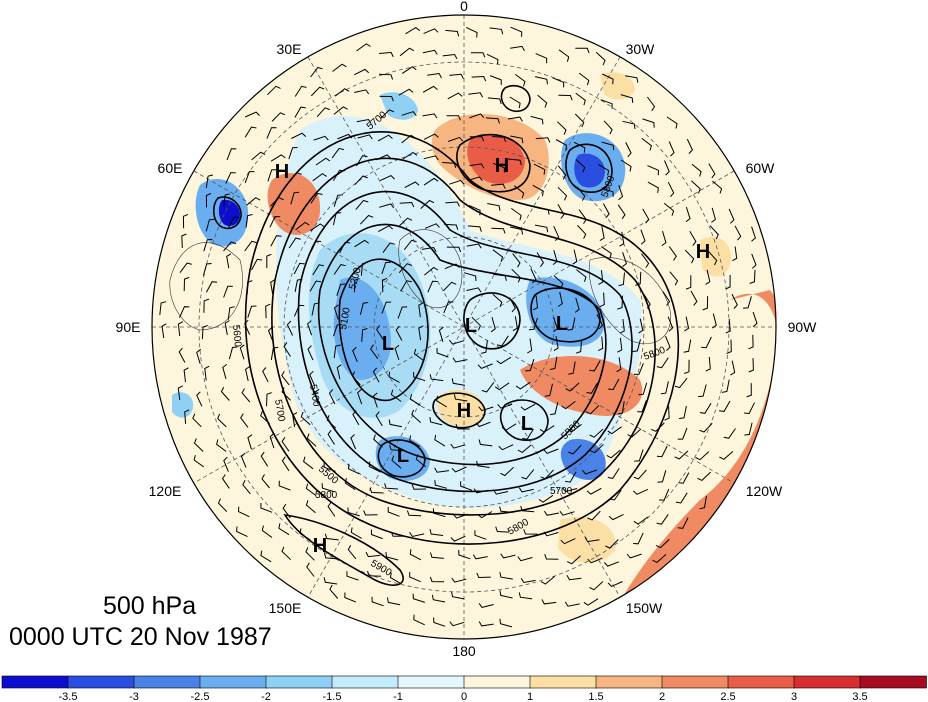 This screenshot has height=702, width=928. I want to click on lon-label-0: 0, so click(464, 7).